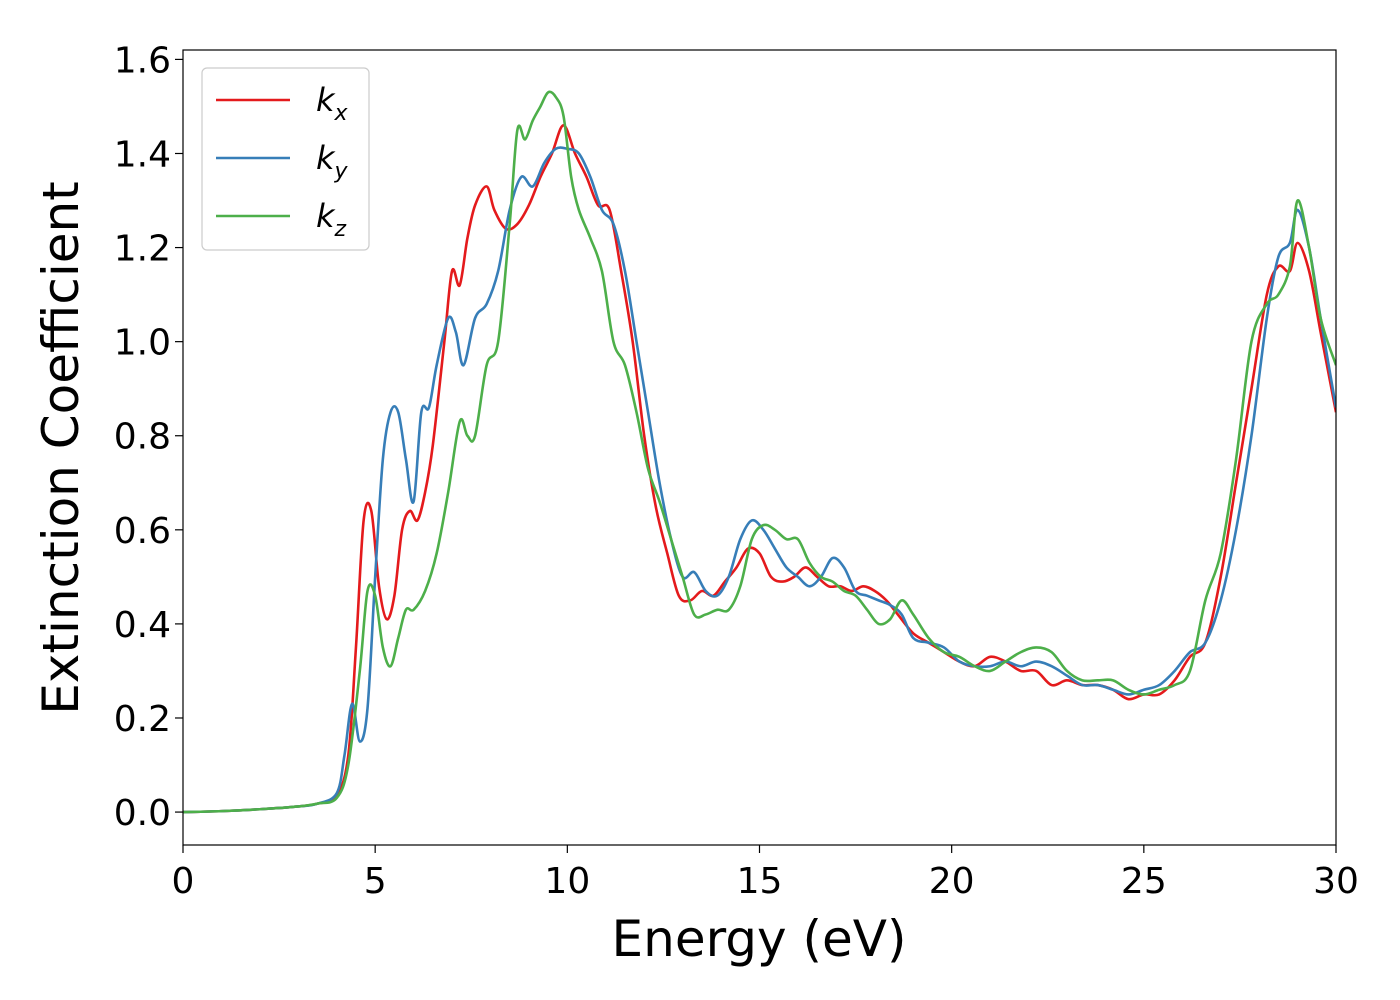  Describe the element at coordinates (375, 881) in the screenshot. I see `x-tick-label: 5` at that location.